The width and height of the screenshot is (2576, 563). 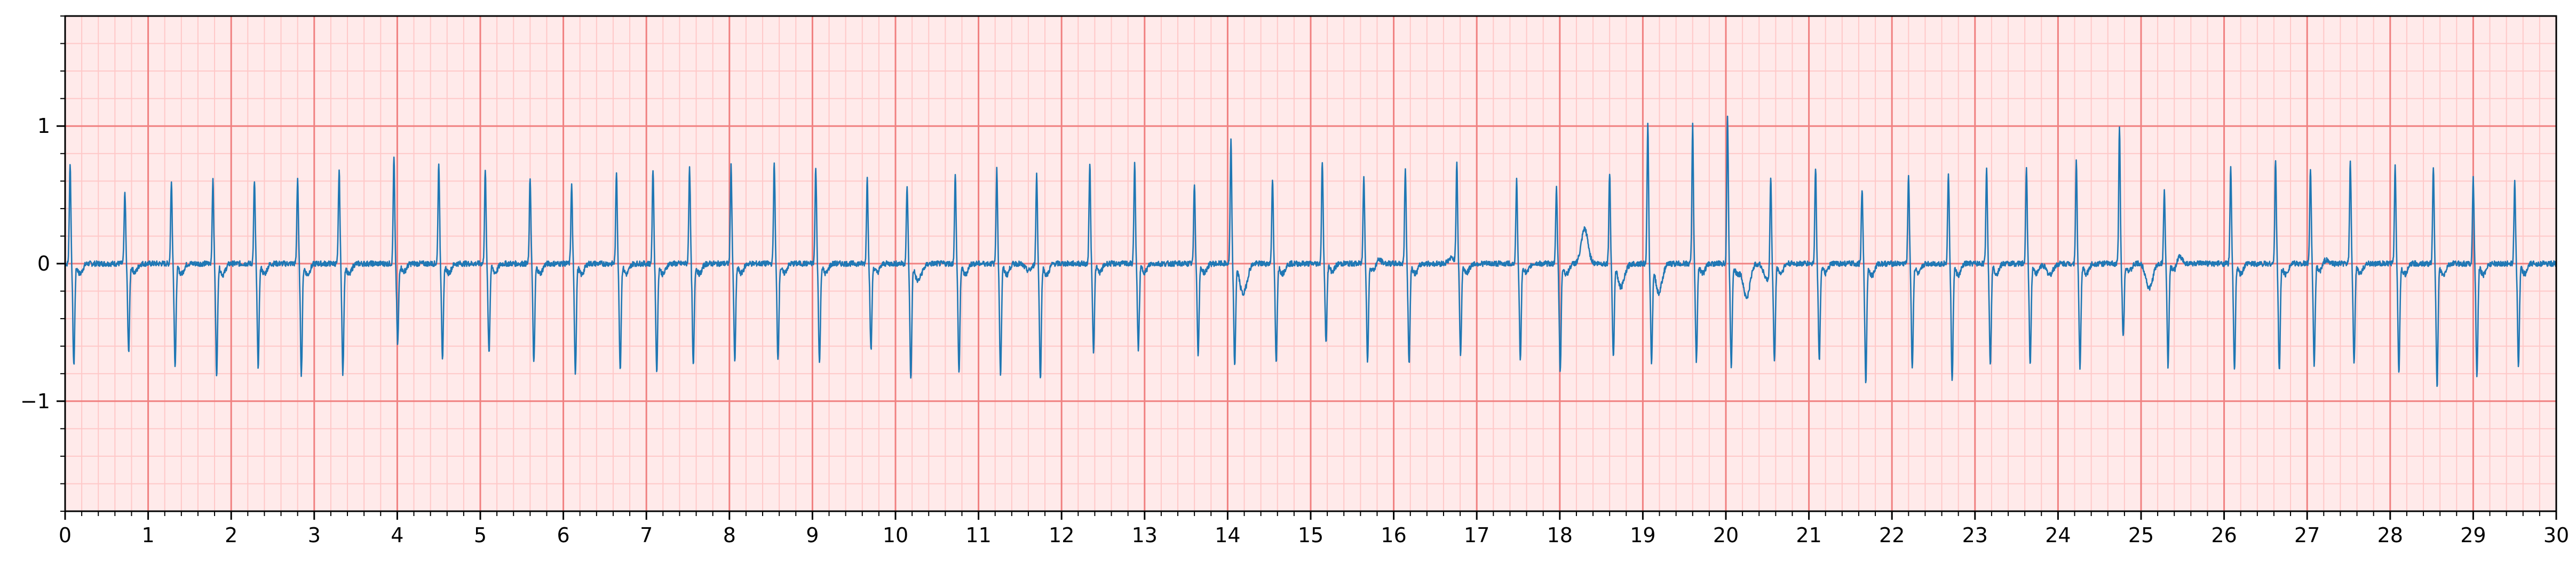 What do you see at coordinates (1975, 535) in the screenshot?
I see `x-tick-label: 23` at bounding box center [1975, 535].